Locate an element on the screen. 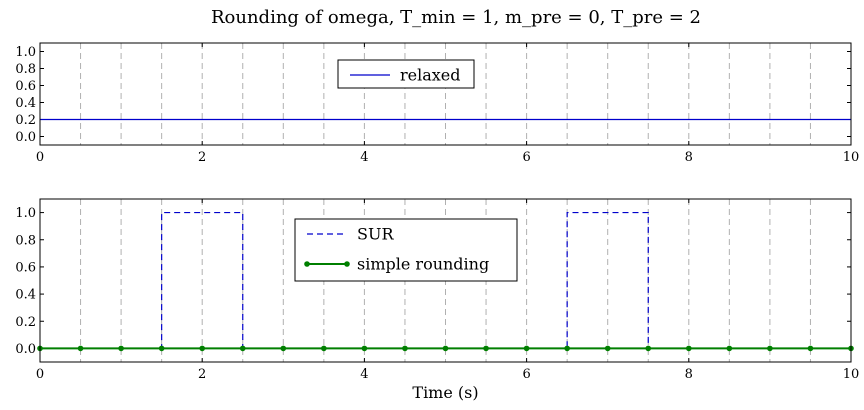 Image resolution: width=864 pixels, height=410 pixels. legend: SUR simple rounding is located at coordinates (406, 250).